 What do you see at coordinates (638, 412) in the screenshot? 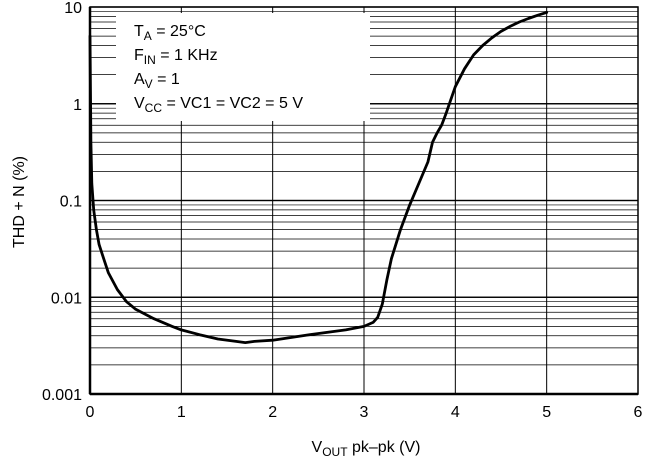
I see `x-tick-label-6: 6` at bounding box center [638, 412].